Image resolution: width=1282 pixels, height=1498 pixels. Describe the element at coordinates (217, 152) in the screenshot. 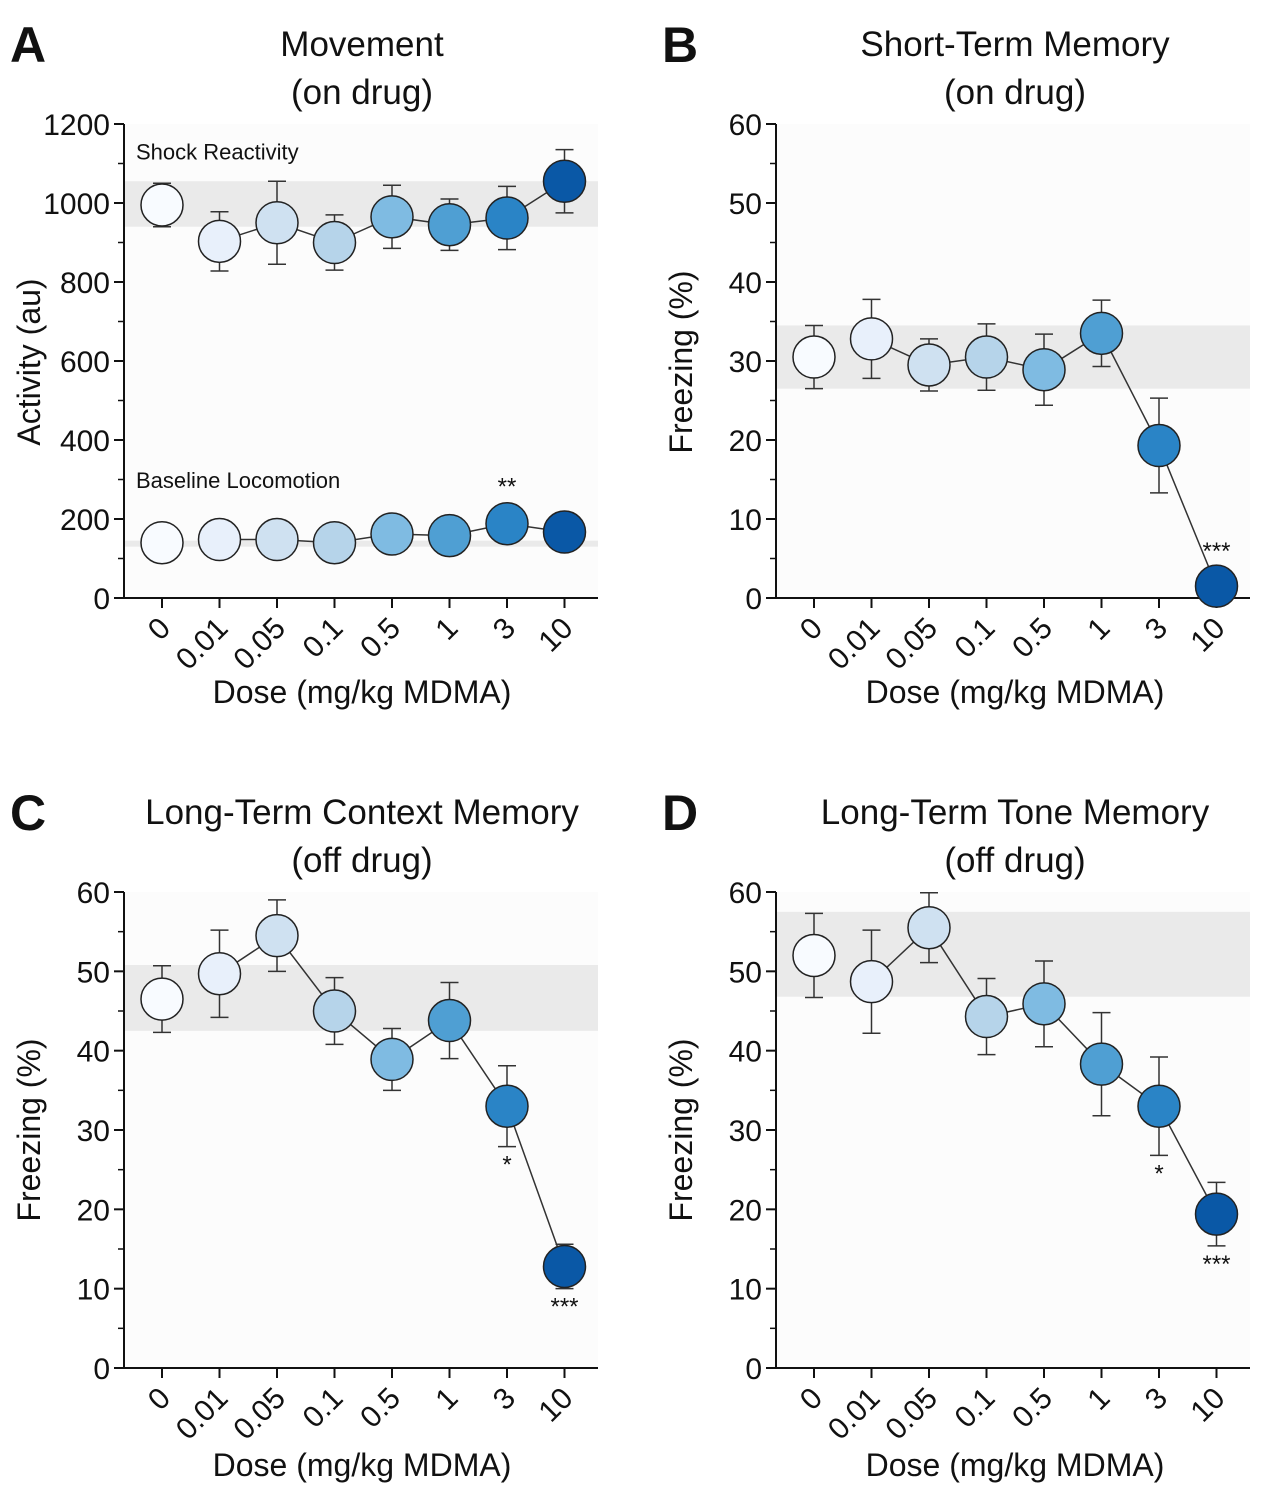

I see `band-label: Shock Reactivity` at that location.